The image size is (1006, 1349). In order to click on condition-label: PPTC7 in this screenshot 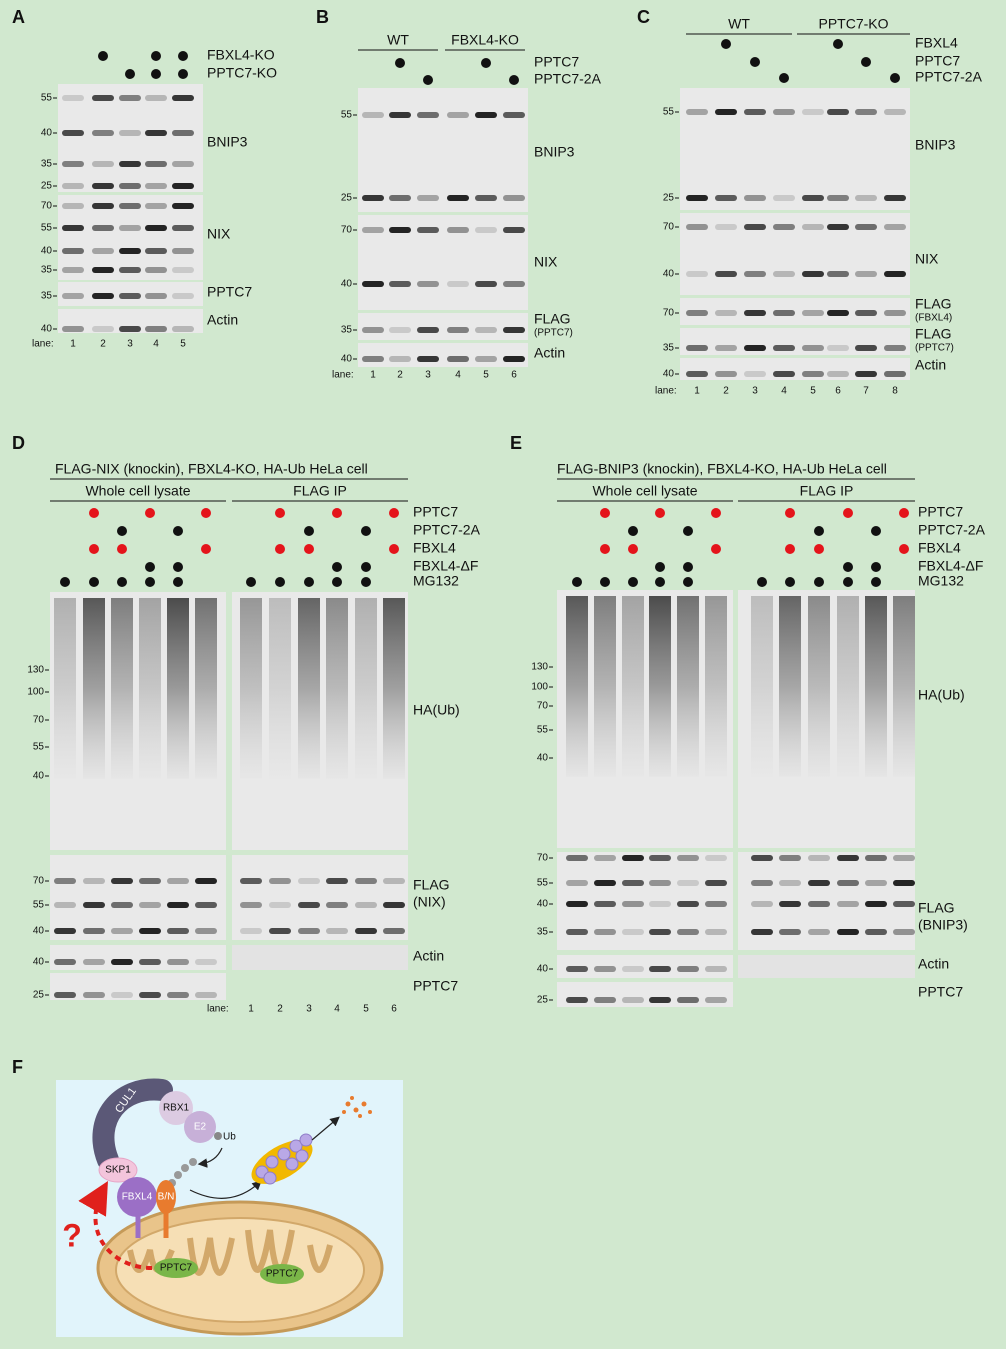, I will do `click(435, 512)`.